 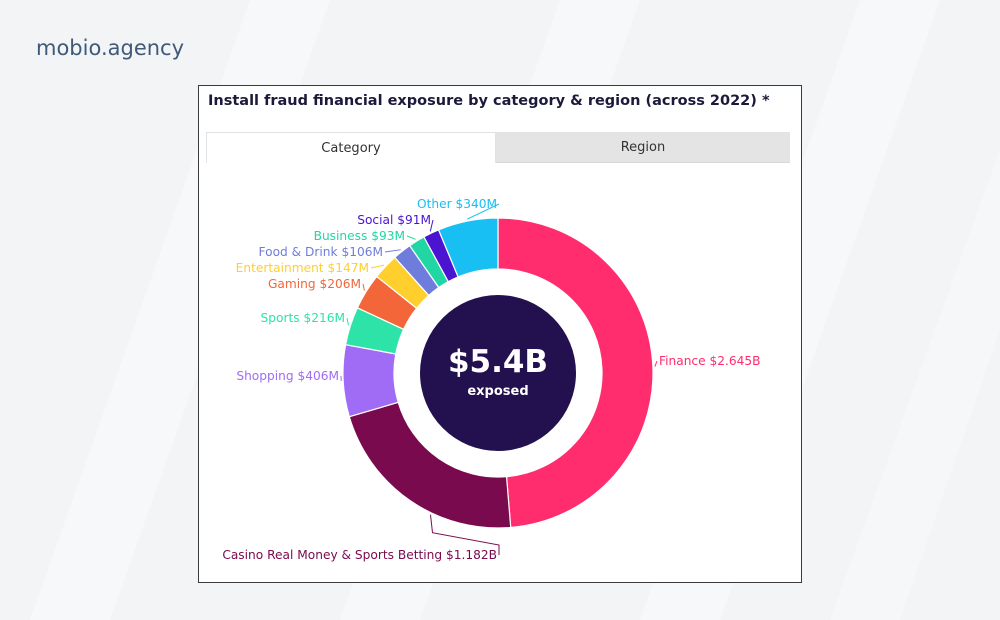 What do you see at coordinates (468, 247) in the screenshot?
I see `slice-other` at bounding box center [468, 247].